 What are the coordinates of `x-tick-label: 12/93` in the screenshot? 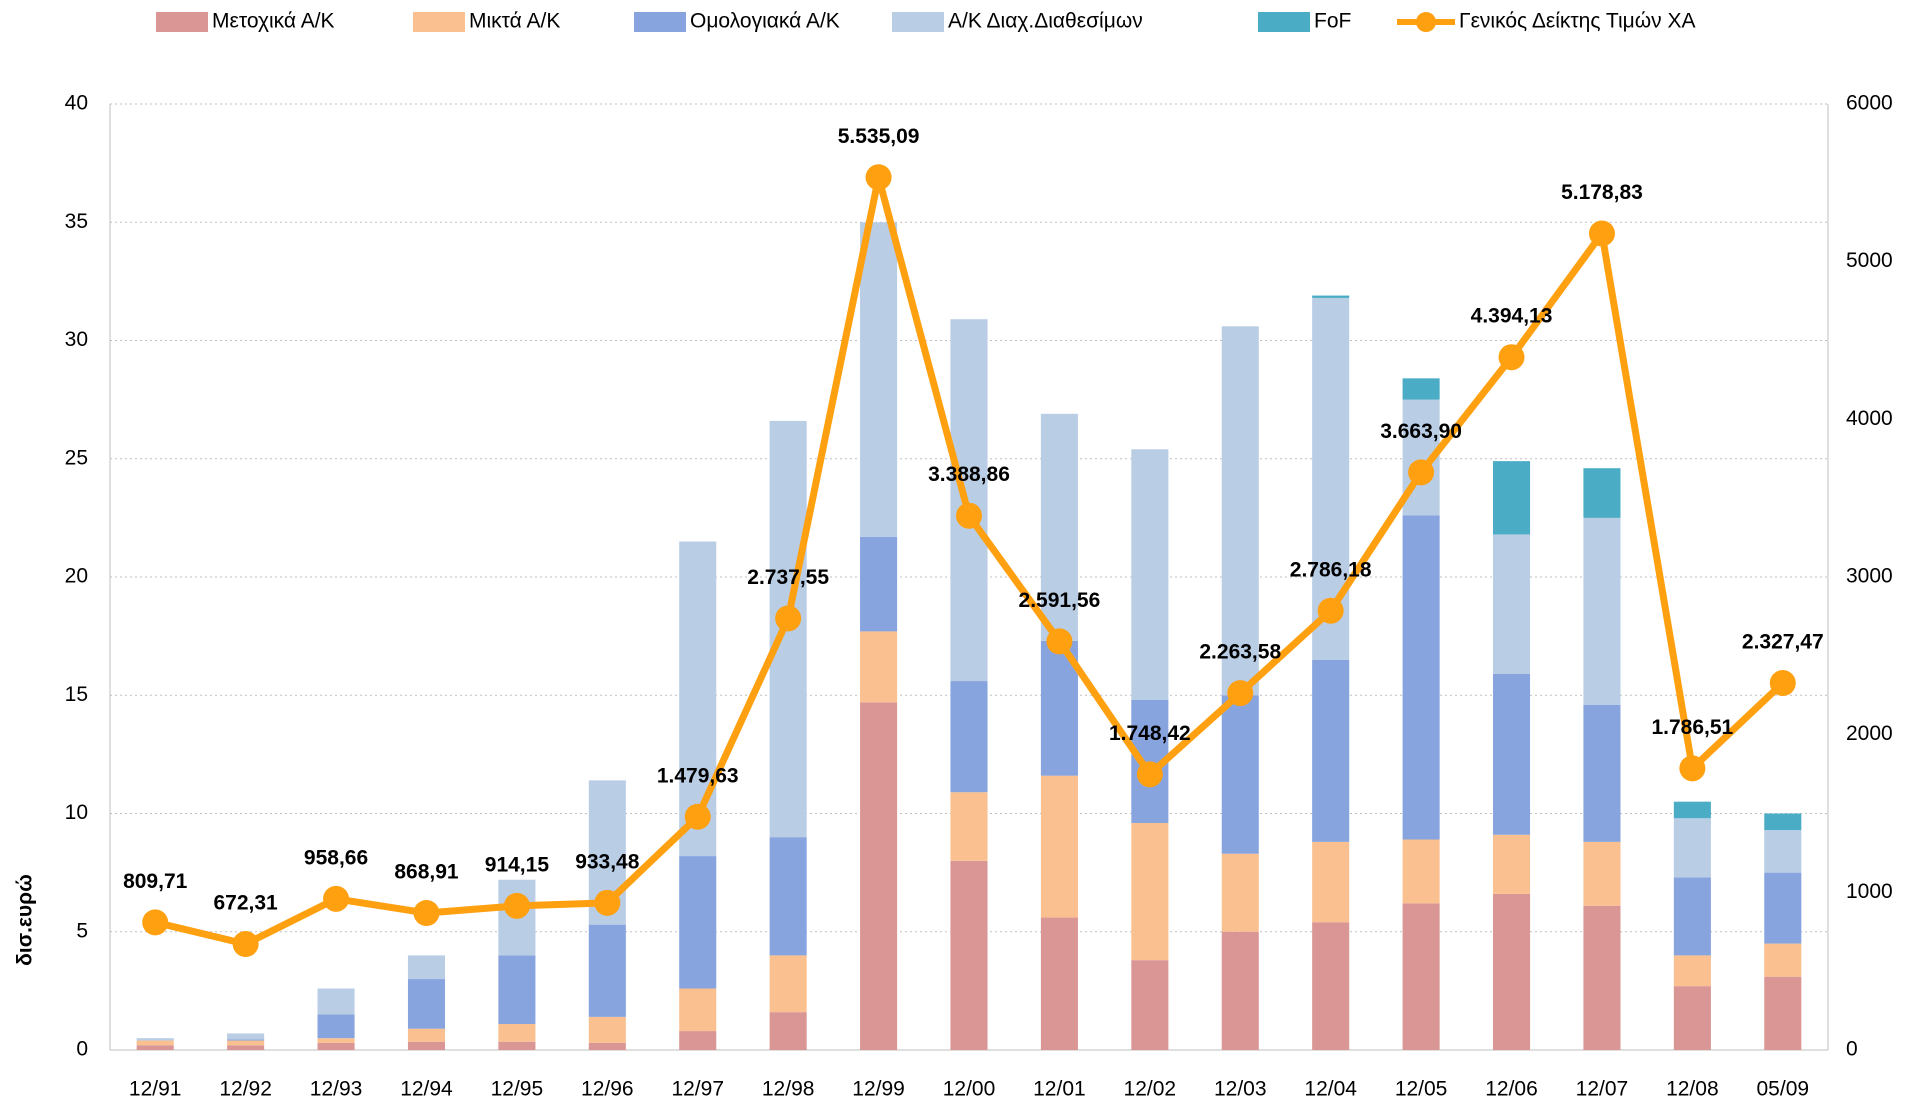 It's located at (336, 1089).